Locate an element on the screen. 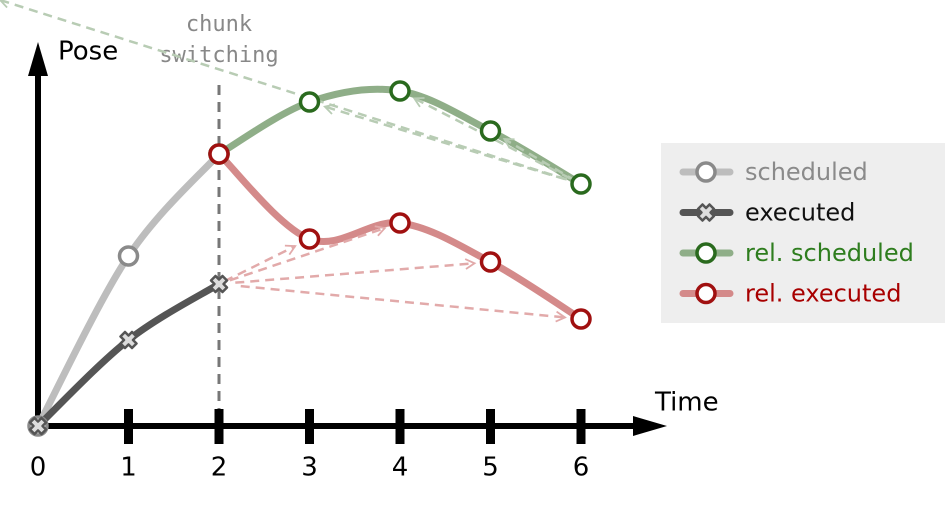 The width and height of the screenshot is (947, 509). legend-label: scheduled is located at coordinates (806, 172).